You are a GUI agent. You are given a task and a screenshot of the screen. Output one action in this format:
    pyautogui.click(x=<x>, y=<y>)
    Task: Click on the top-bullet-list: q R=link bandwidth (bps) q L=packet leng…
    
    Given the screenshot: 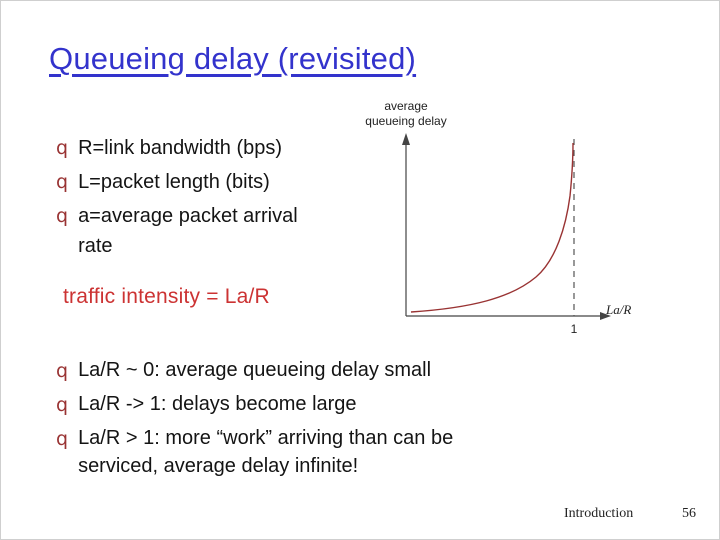 What is the action you would take?
    pyautogui.click(x=184, y=199)
    